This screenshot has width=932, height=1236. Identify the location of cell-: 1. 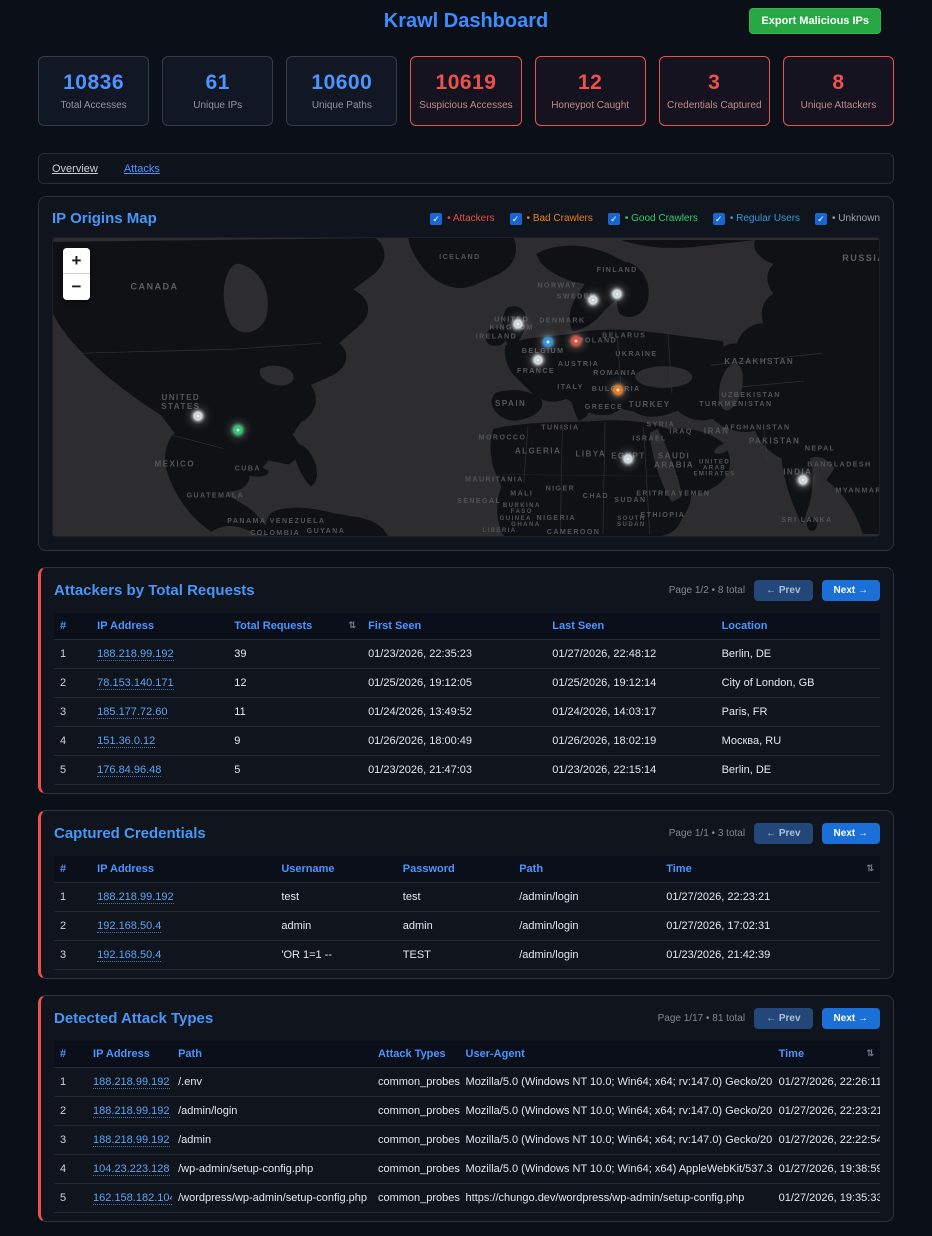
(71, 1082).